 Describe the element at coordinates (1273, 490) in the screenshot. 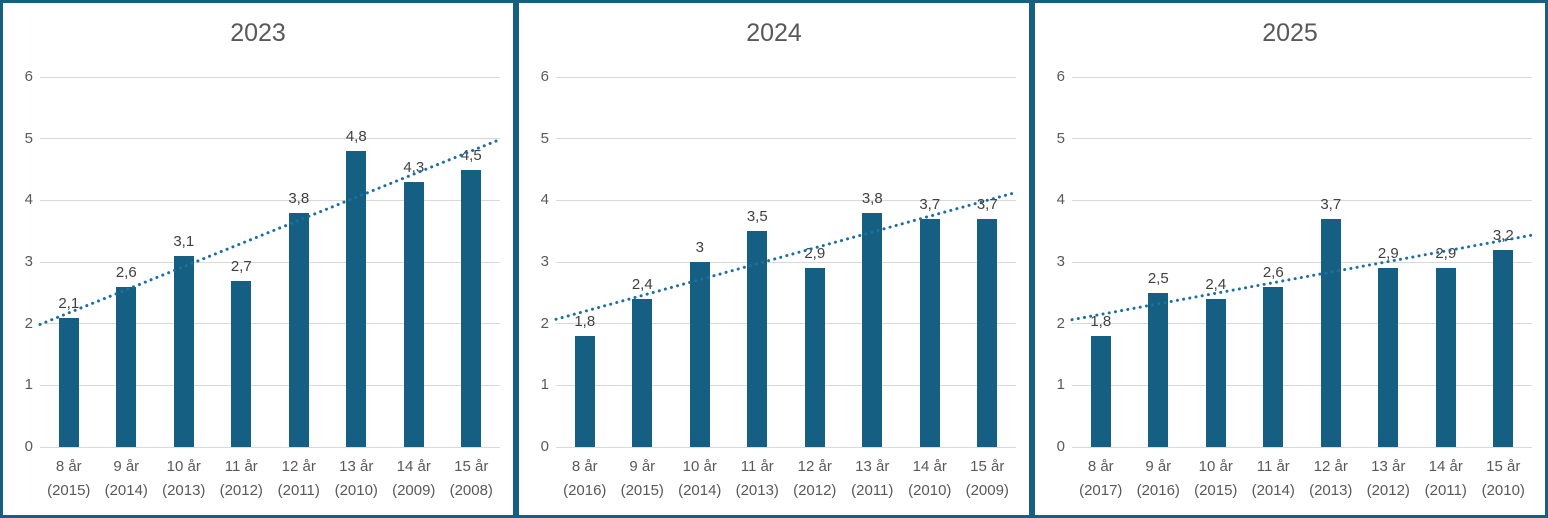

I see `x-axis-label-year: (2014)` at that location.